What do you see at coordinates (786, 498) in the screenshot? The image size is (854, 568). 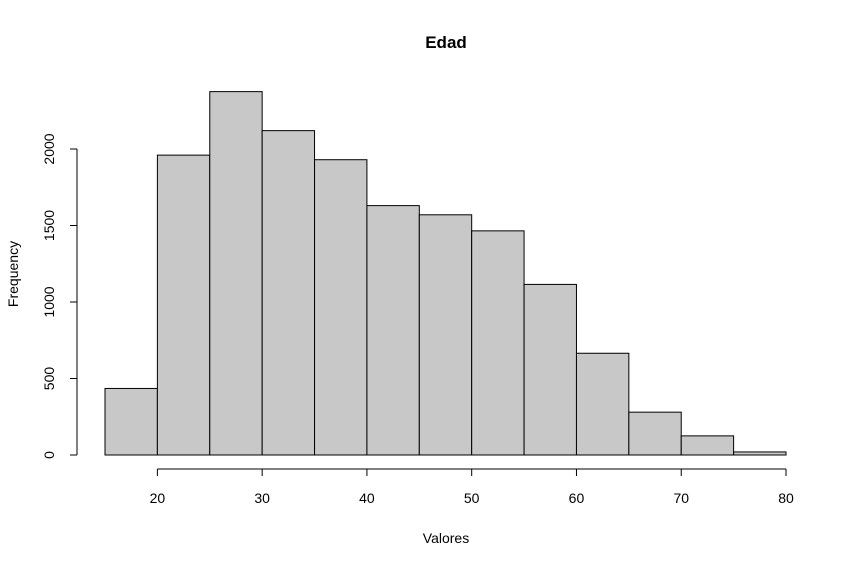 I see `x-tick-label-80: 80` at bounding box center [786, 498].